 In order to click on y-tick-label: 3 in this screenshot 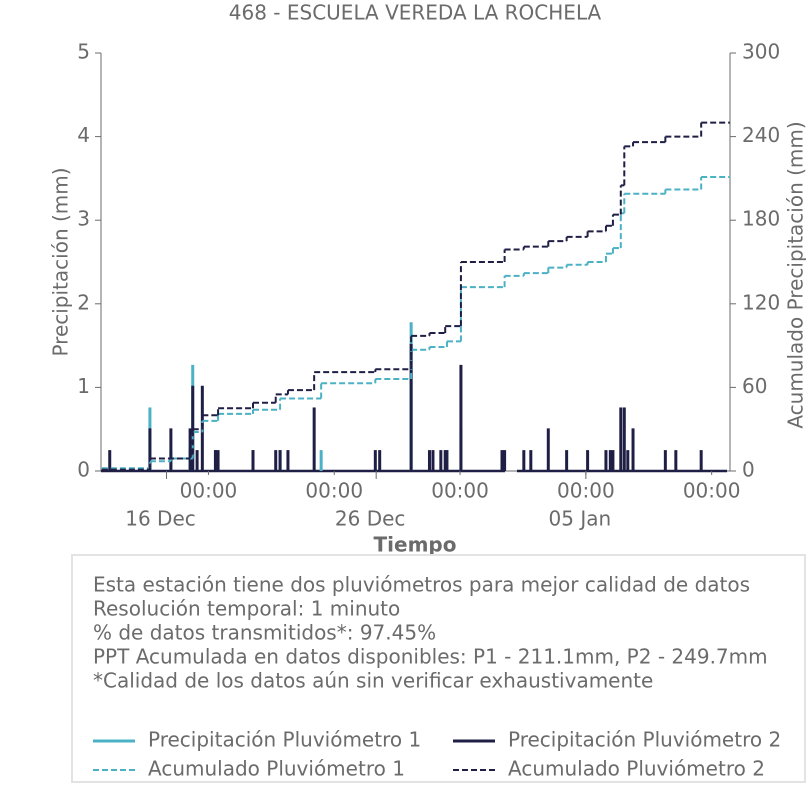, I will do `click(83, 219)`.